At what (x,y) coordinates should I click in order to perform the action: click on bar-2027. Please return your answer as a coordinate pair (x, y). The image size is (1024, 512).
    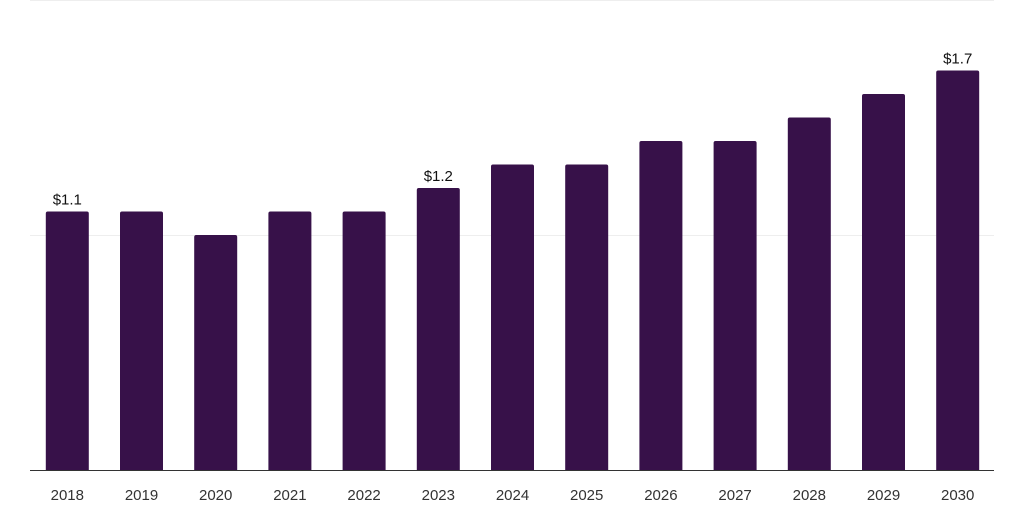
    Looking at the image, I should click on (735, 305).